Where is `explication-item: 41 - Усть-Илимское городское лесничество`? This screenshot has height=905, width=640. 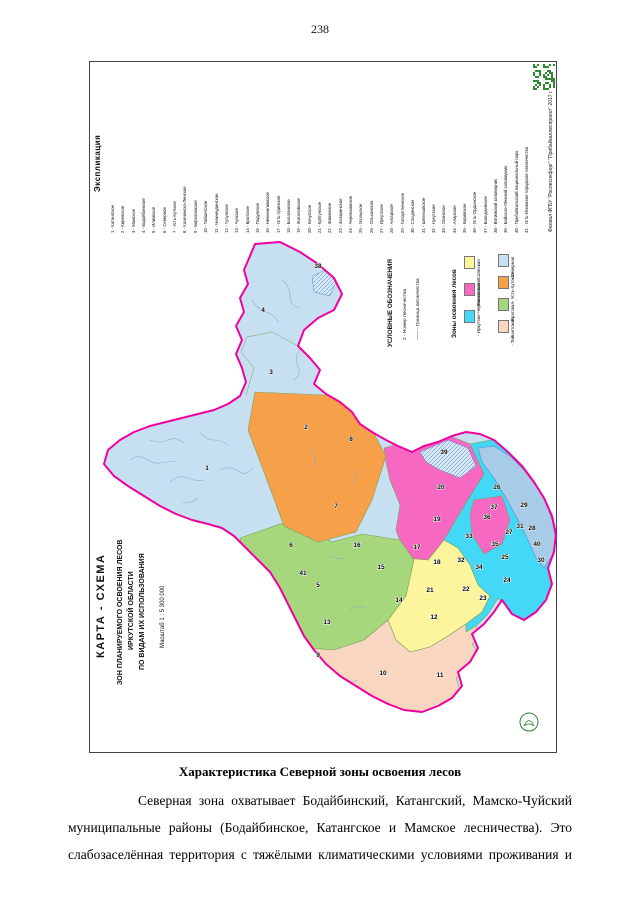 explication-item: 41 - Усть-Илимское городское лесничество is located at coordinates (526, 189).